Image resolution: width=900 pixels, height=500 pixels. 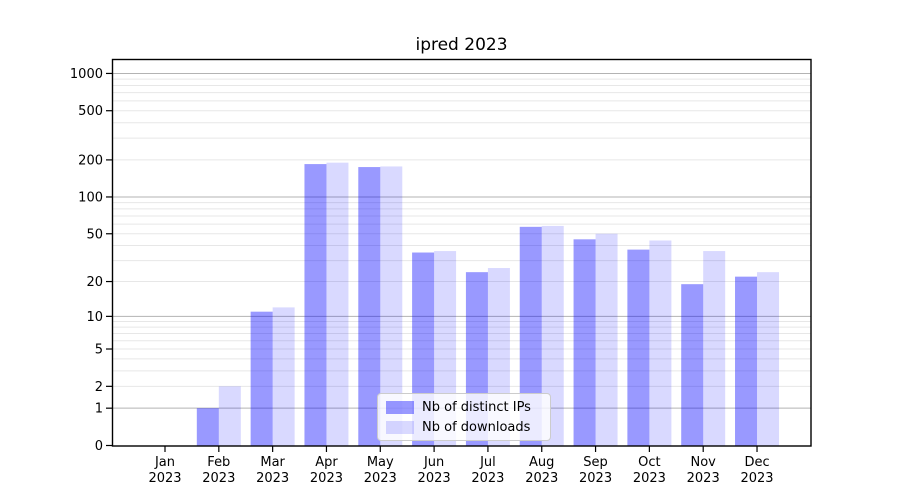 I want to click on y-tick-label: 500, so click(x=90, y=111).